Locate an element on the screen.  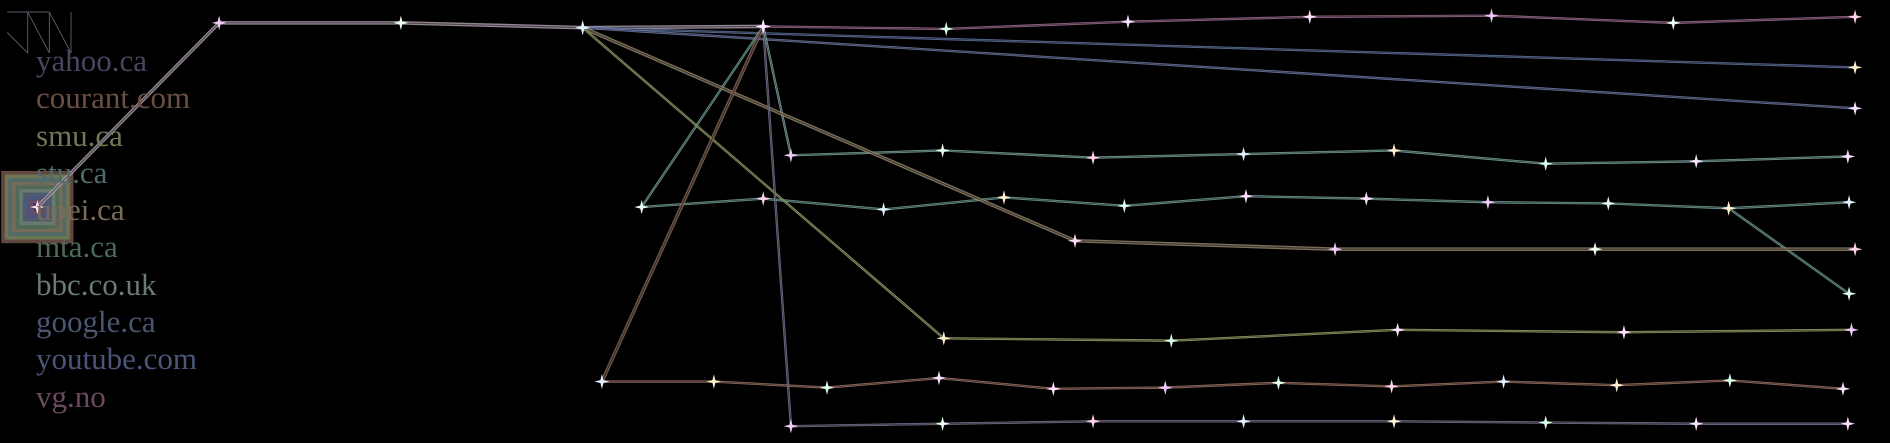
legend-item-youtube: youtube.com is located at coordinates (116, 359).